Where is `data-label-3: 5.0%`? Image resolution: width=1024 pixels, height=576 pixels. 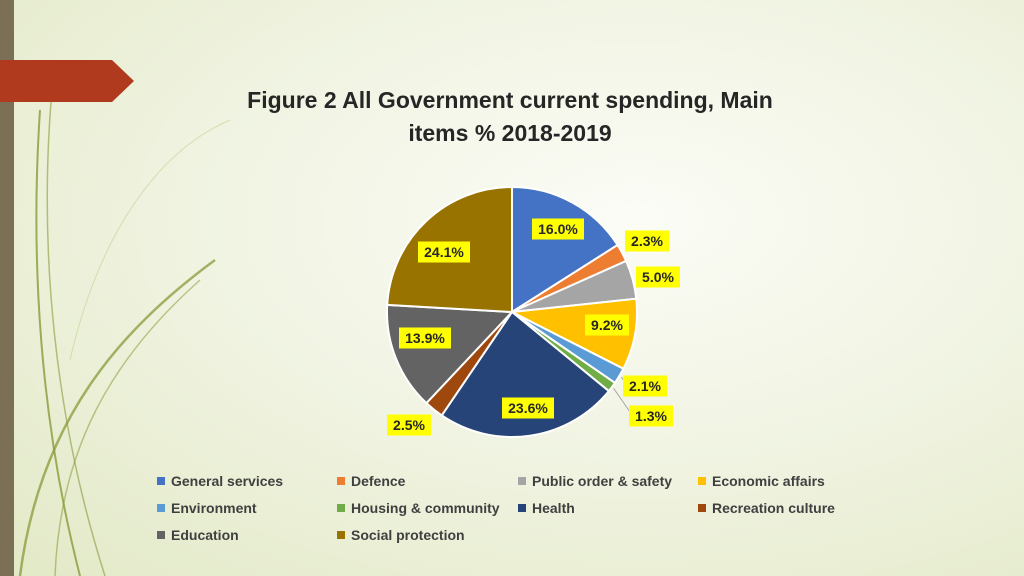 data-label-3: 5.0% is located at coordinates (658, 277).